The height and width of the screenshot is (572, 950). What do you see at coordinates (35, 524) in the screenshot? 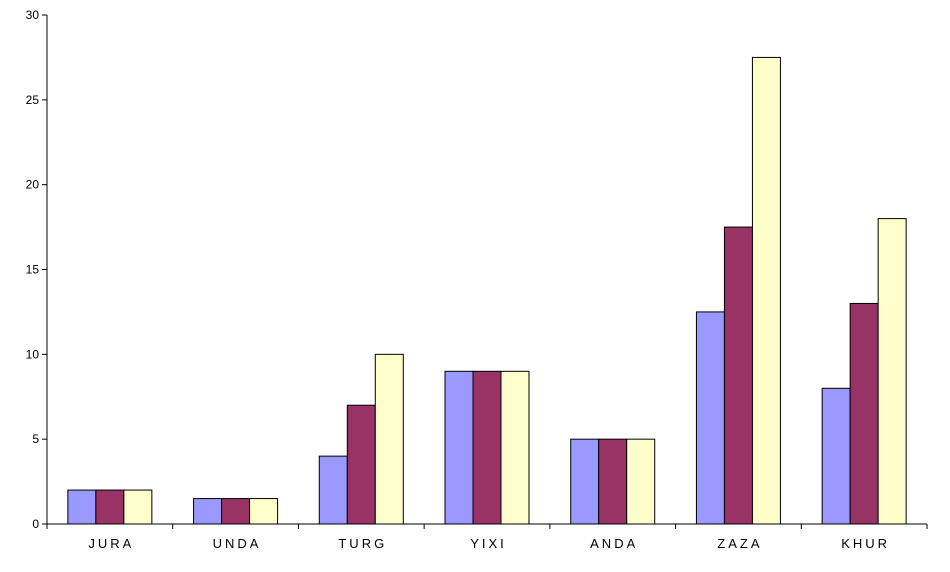
I see `y-tick-label: 0` at bounding box center [35, 524].